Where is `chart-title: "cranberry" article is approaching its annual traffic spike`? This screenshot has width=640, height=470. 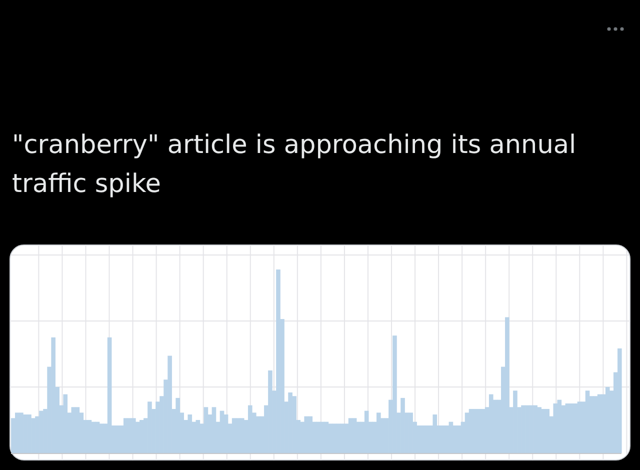 chart-title: "cranberry" article is approaching its annual traffic spike is located at coordinates (295, 165).